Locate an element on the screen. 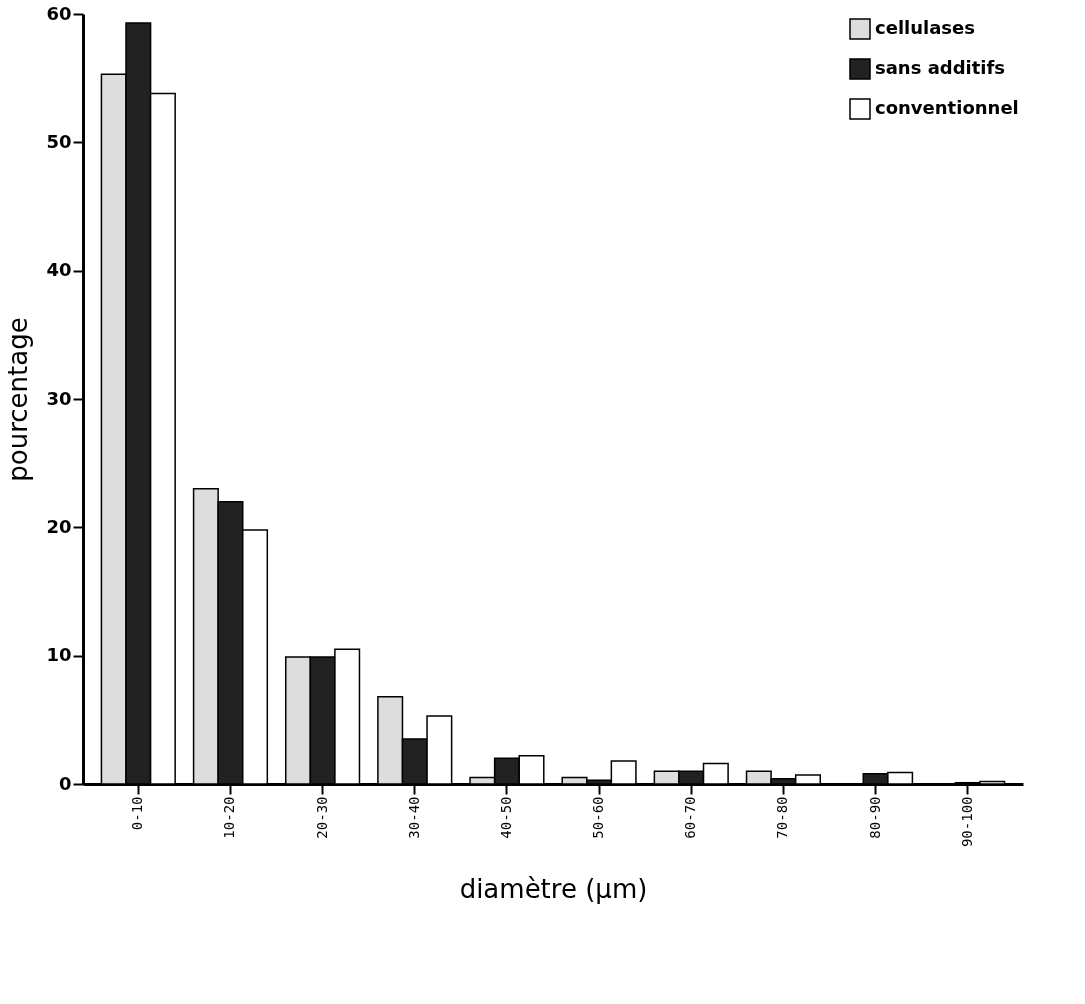 The width and height of the screenshot is (1085, 1004). x-tick-label: 0-10 is located at coordinates (137, 813).